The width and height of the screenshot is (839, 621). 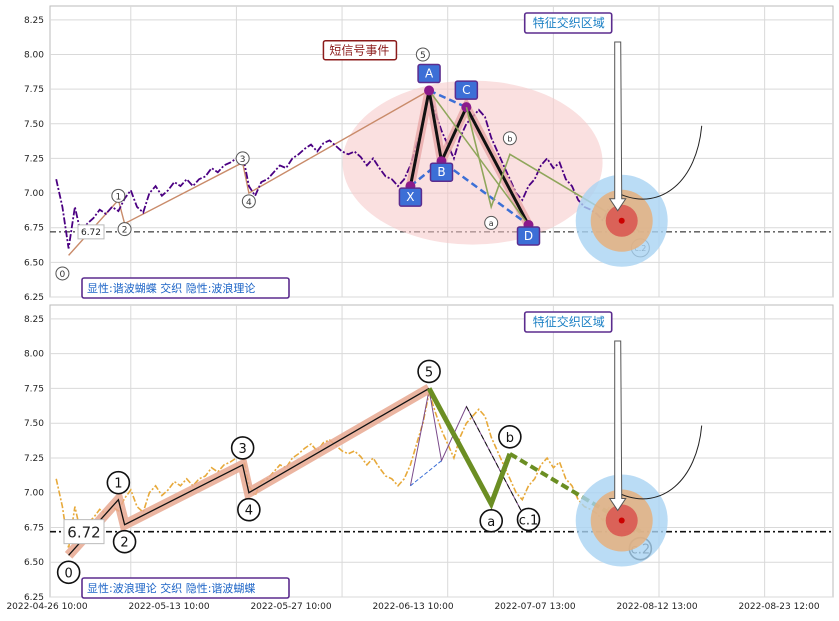 What do you see at coordinates (447, 99) in the screenshot?
I see `harmonic-ac` at bounding box center [447, 99].